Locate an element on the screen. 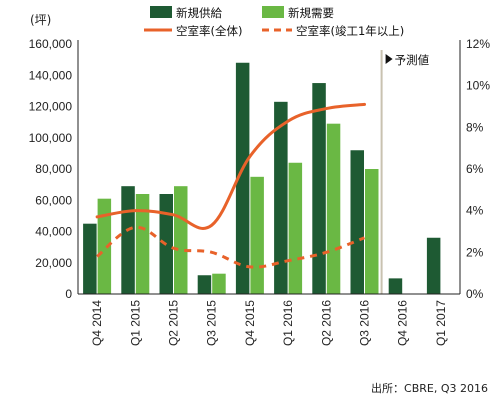 The image size is (500, 403). x-category-label: Q2 2016 is located at coordinates (326, 323).